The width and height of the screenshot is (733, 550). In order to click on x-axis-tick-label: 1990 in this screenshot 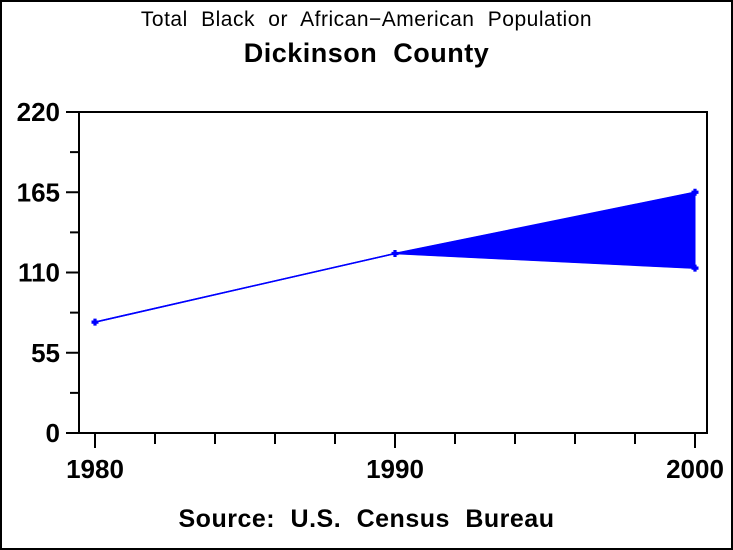, I will do `click(395, 469)`.